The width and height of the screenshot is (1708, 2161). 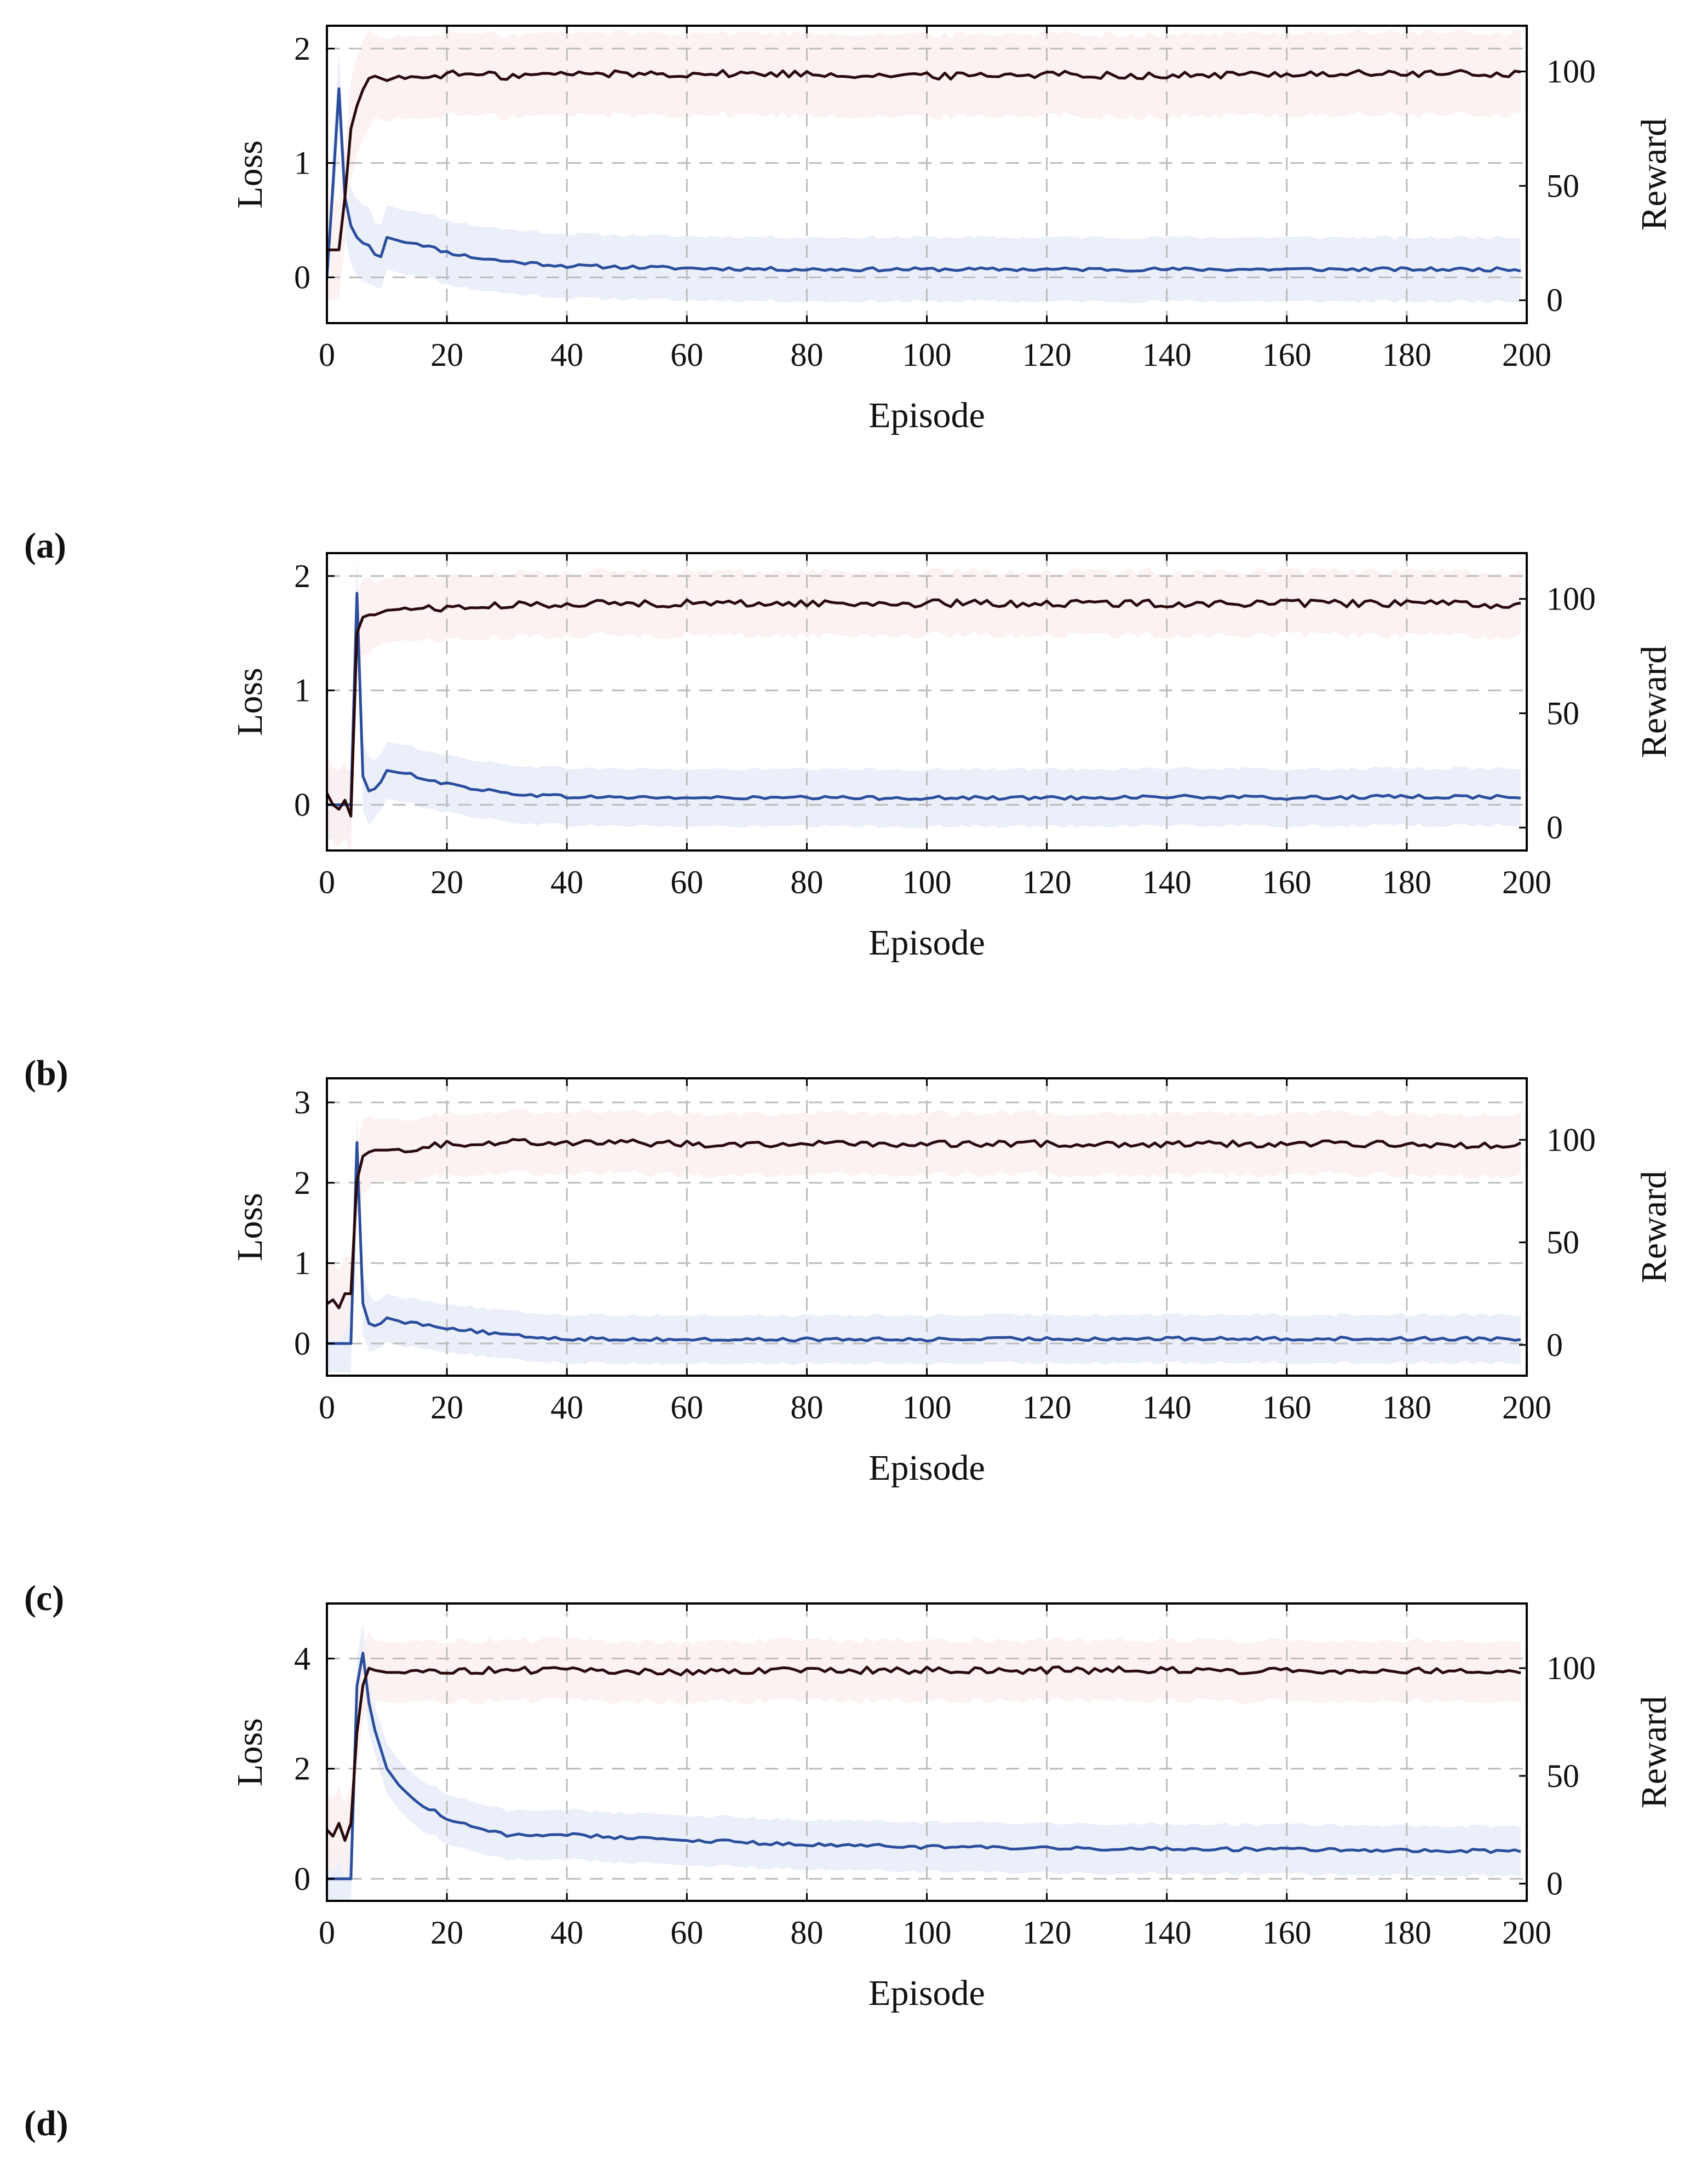 What do you see at coordinates (46, 2123) in the screenshot?
I see `panel-label: (d)` at bounding box center [46, 2123].